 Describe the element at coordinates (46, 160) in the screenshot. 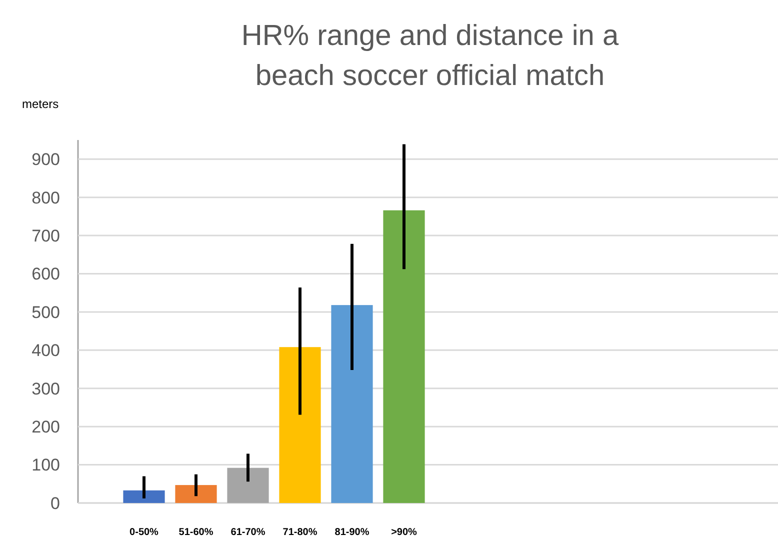

I see `y-tick-label: 900` at that location.